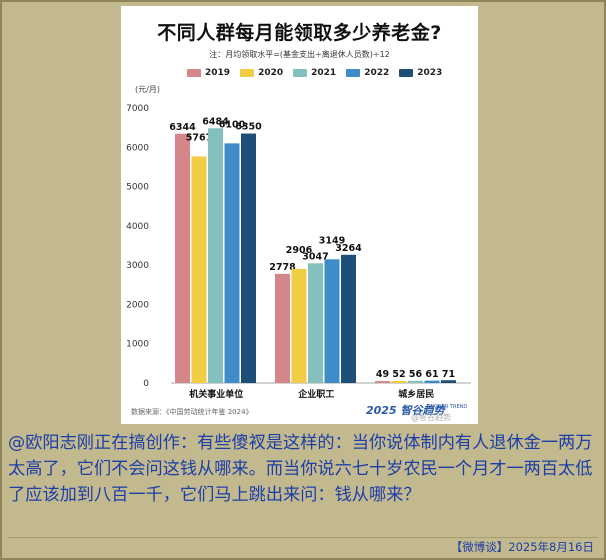  Describe the element at coordinates (405, 410) in the screenshot. I see `brand-logo: 2025 智谷趋势` at that location.